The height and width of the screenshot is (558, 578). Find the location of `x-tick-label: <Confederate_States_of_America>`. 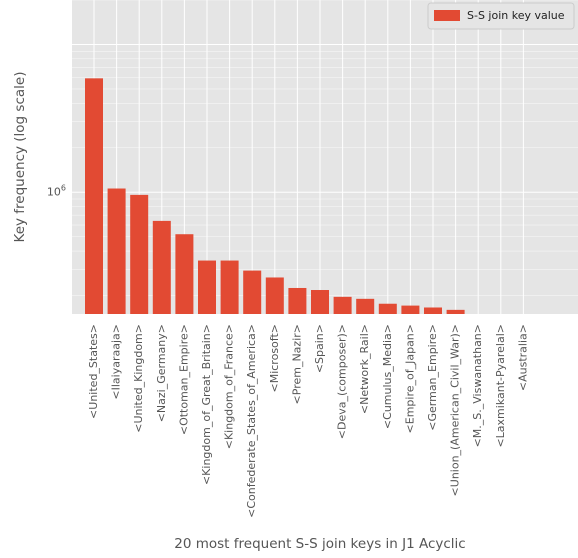

x-tick-label: <Confederate_States_of_America> is located at coordinates (251, 421).